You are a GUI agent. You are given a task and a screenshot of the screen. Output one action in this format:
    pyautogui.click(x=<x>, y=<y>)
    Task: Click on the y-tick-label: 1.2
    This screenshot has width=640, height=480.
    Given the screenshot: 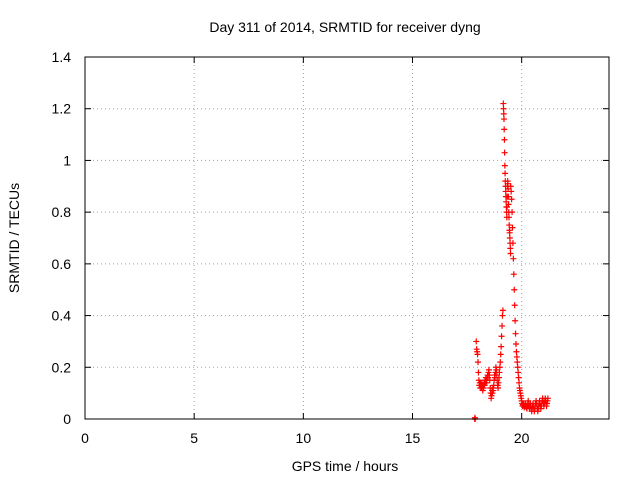 What is the action you would take?
    pyautogui.click(x=62, y=109)
    